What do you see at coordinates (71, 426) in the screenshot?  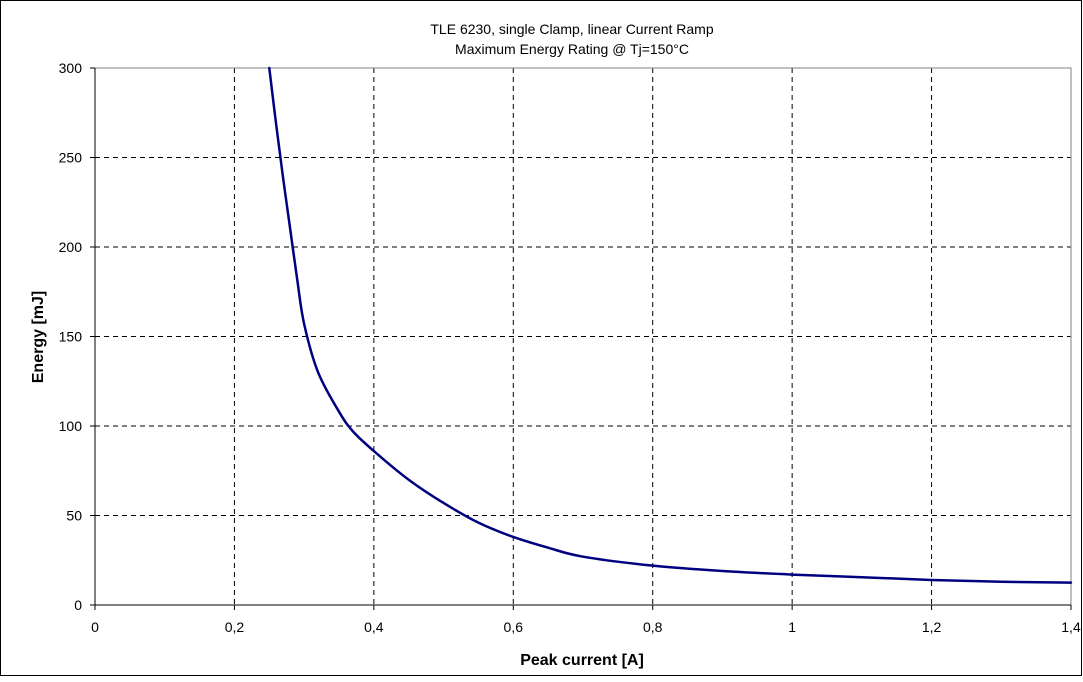 I see `y-tick-label: 100` at bounding box center [71, 426].